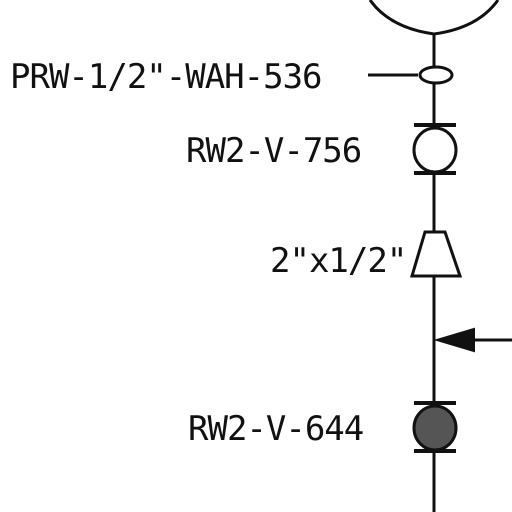  What do you see at coordinates (436, 254) in the screenshot?
I see `concentric-reducer-icon` at bounding box center [436, 254].